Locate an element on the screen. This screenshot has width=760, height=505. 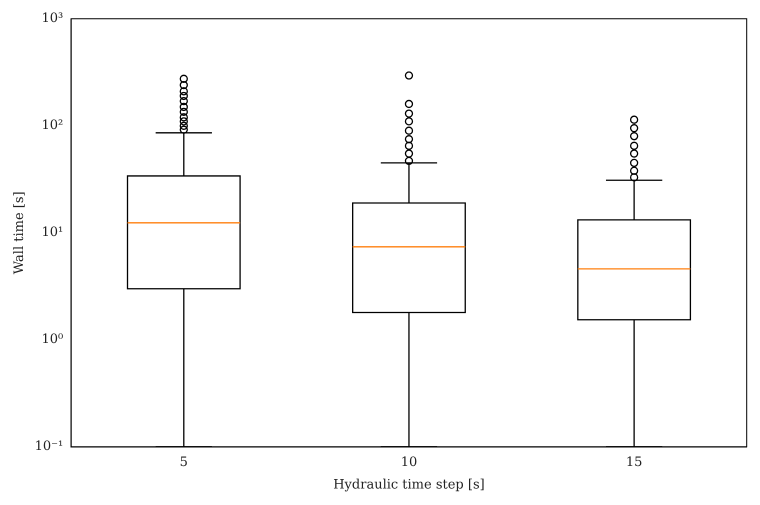
y-tick-label: 10³ is located at coordinates (52, 18).